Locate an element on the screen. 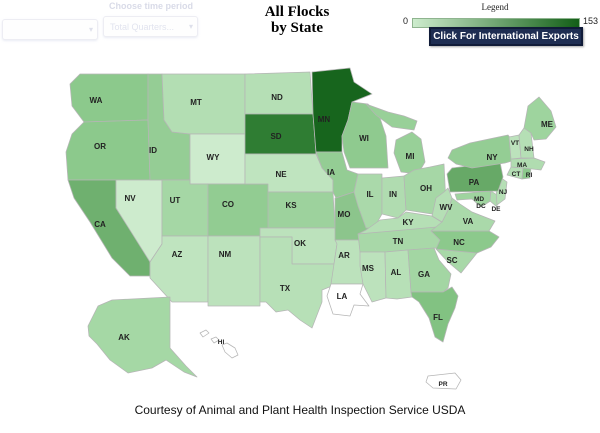 The height and width of the screenshot is (433, 600). state-mt is located at coordinates (203, 104).